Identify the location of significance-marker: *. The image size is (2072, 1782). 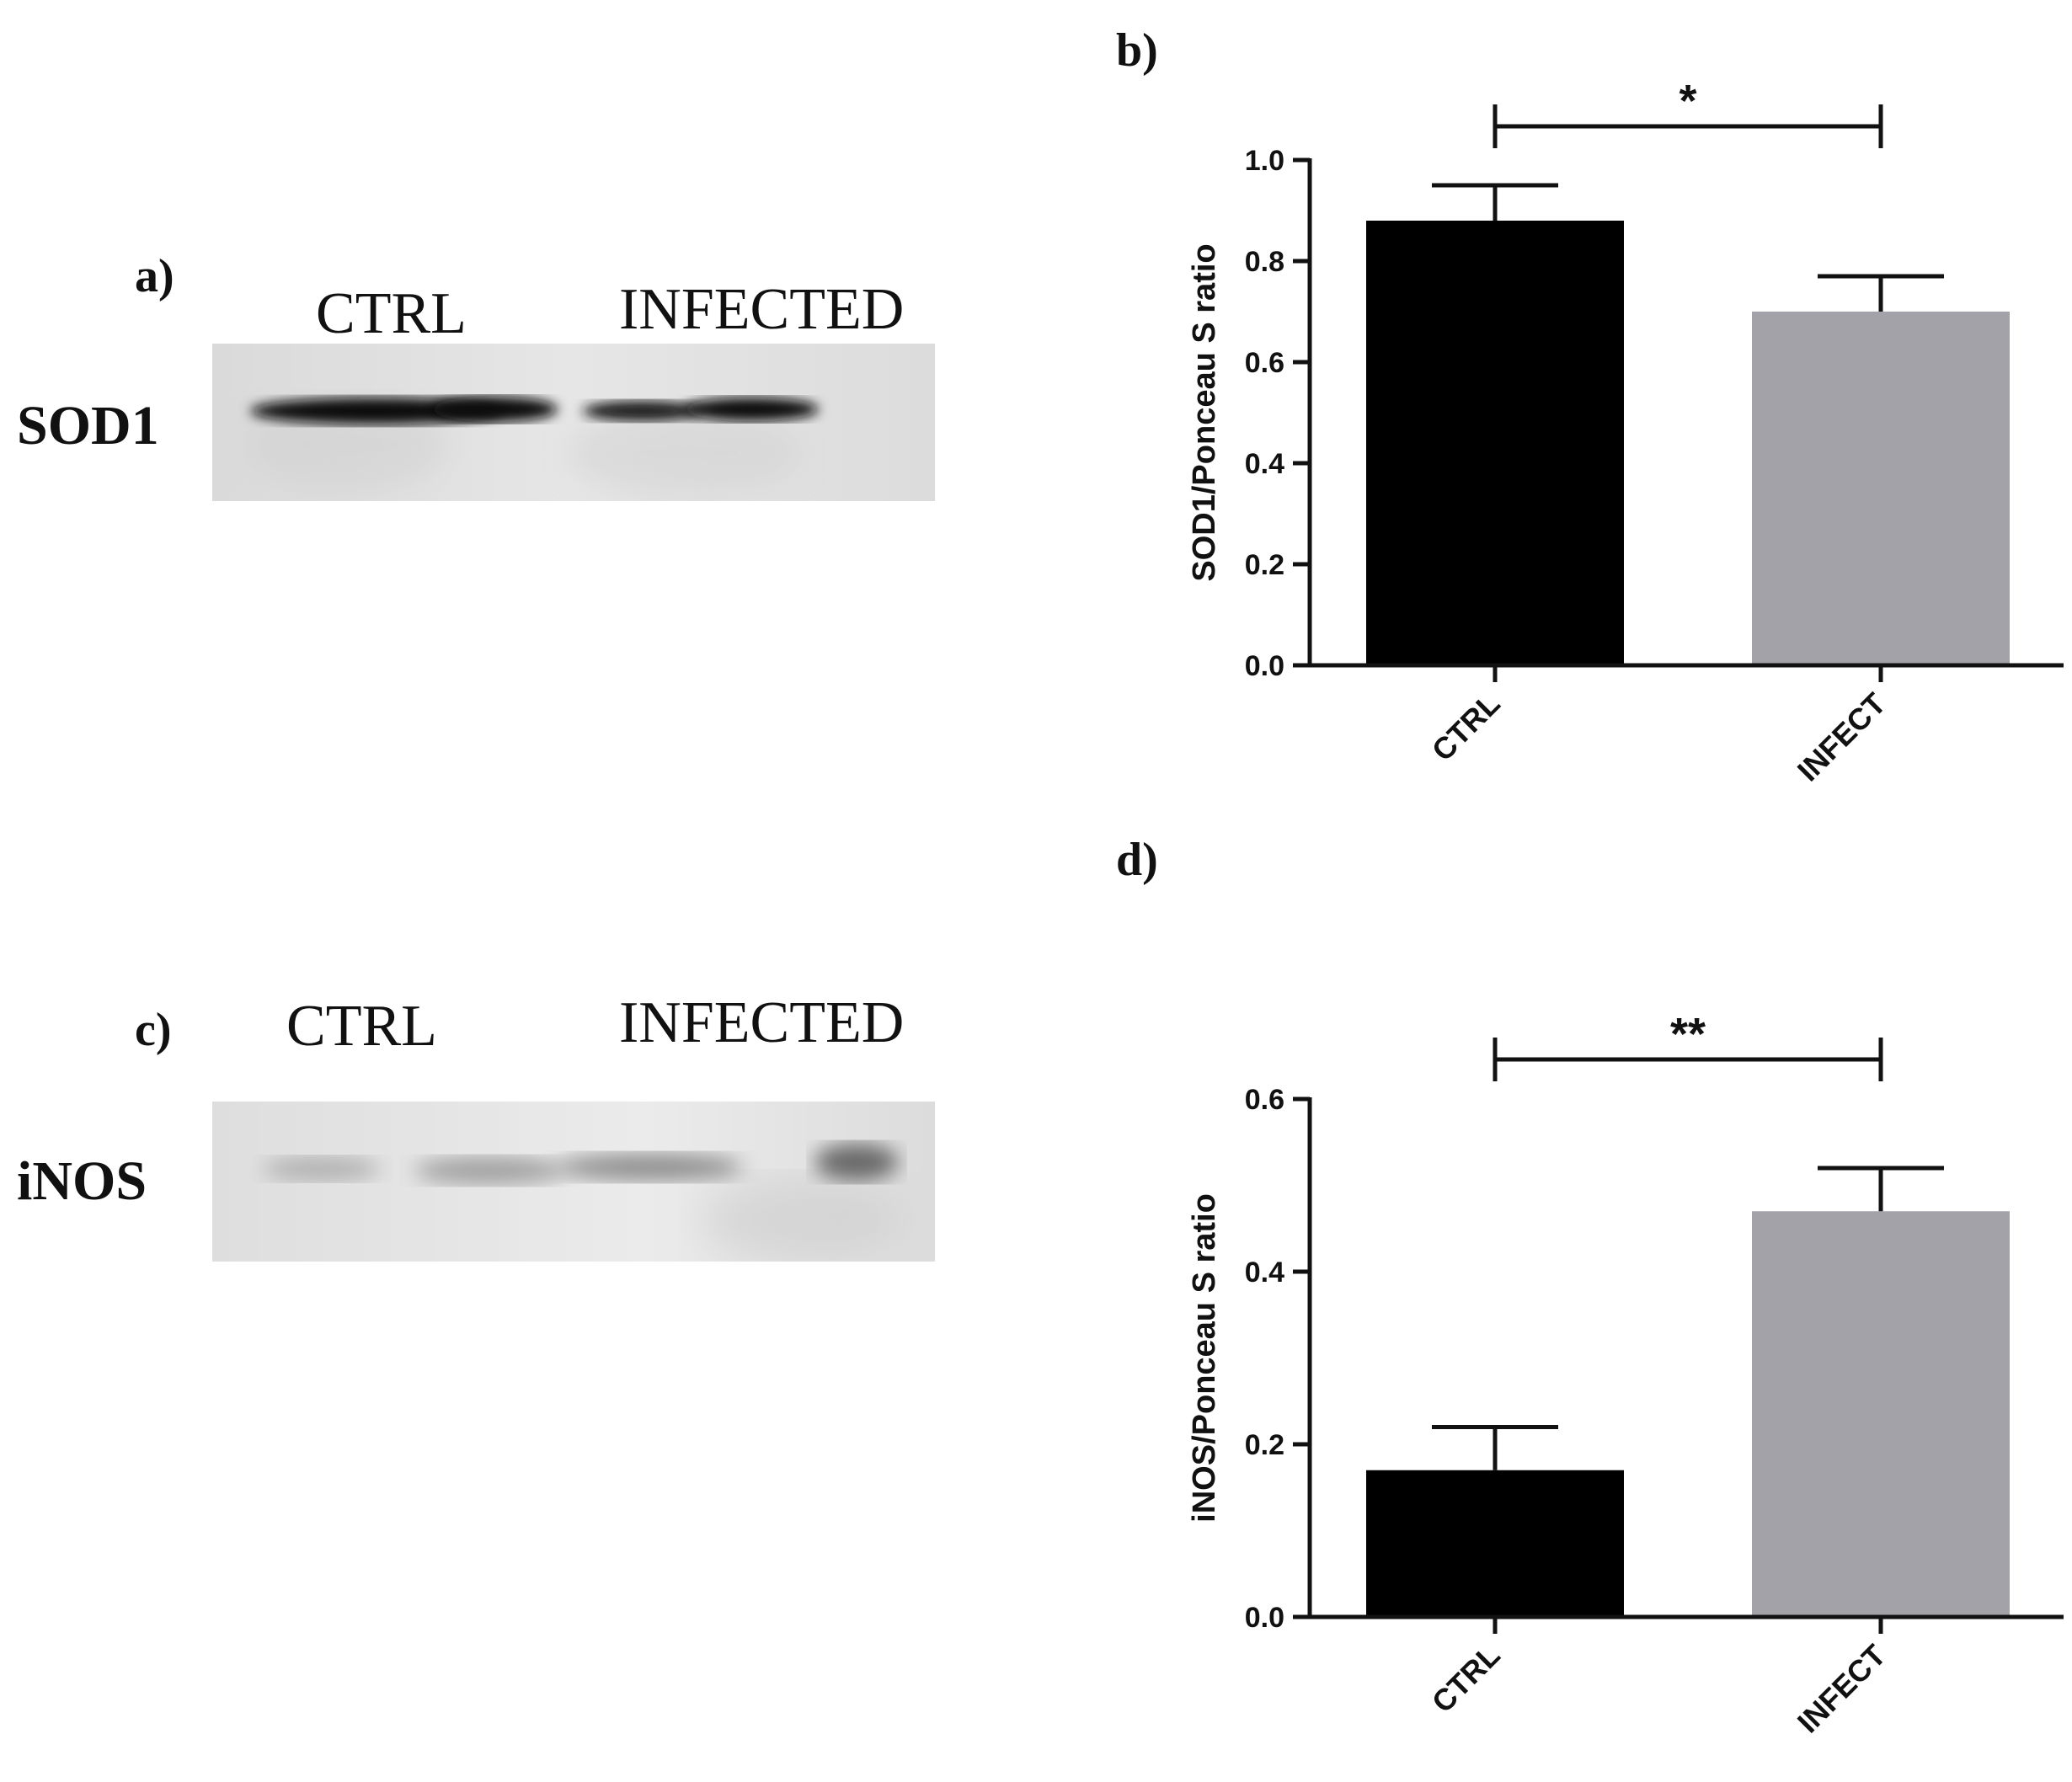
(1687, 101).